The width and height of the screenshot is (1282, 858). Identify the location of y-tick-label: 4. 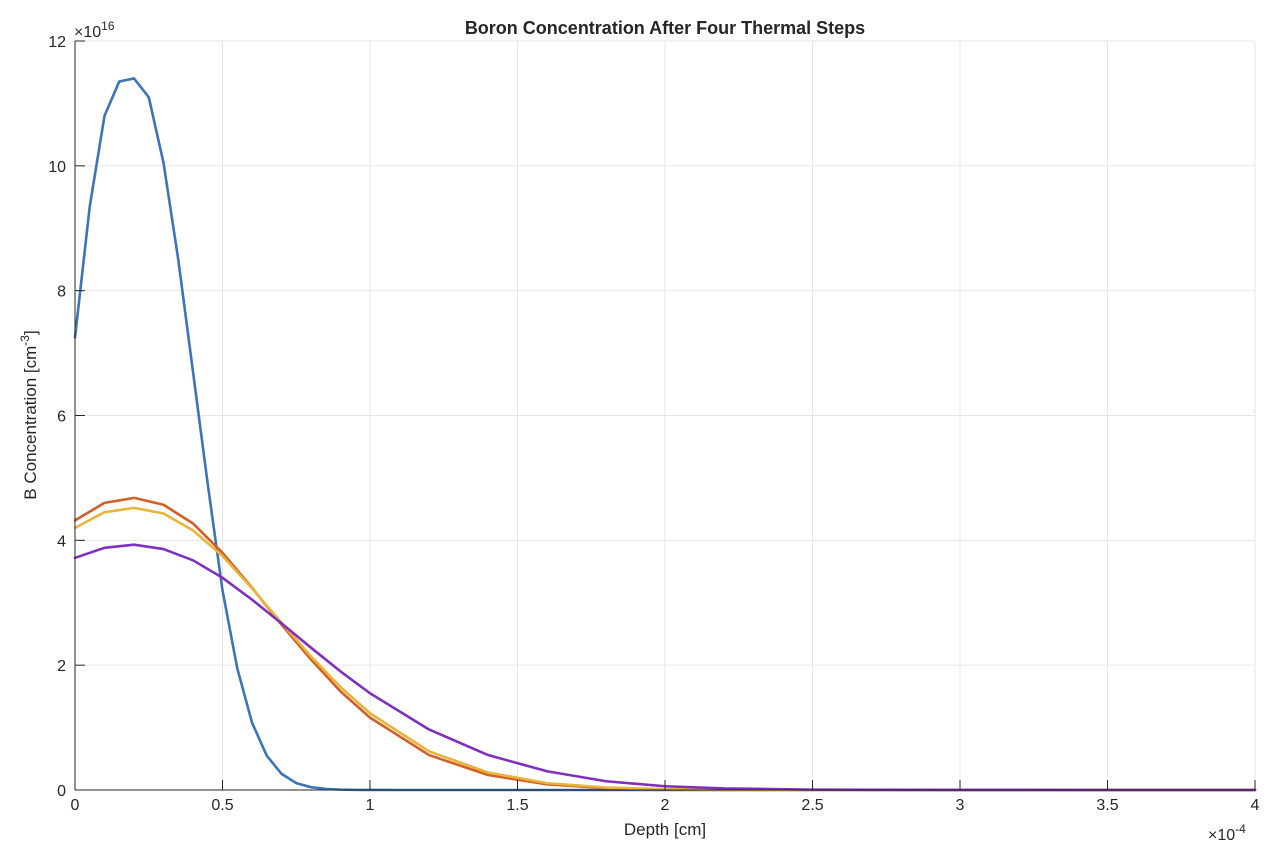
(61, 541).